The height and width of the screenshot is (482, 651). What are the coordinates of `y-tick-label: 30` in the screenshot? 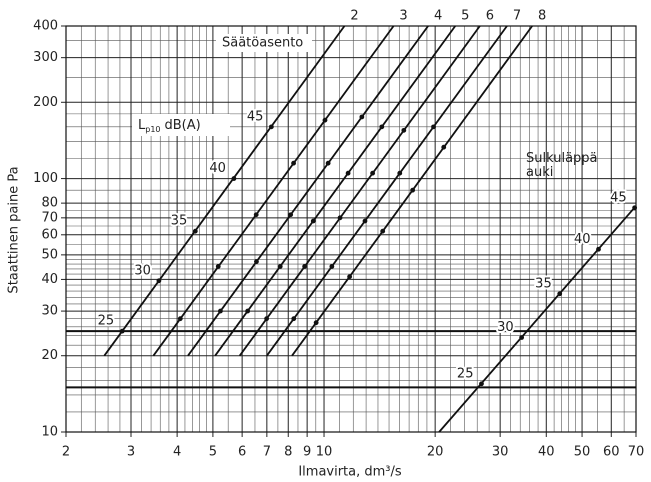 It's located at (49, 311).